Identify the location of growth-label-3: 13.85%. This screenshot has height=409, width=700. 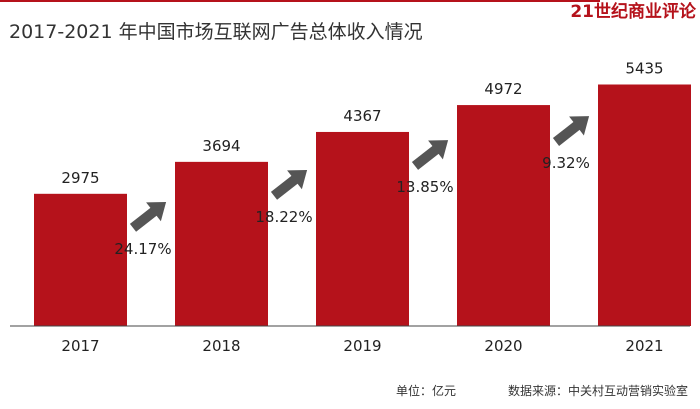
(424, 187).